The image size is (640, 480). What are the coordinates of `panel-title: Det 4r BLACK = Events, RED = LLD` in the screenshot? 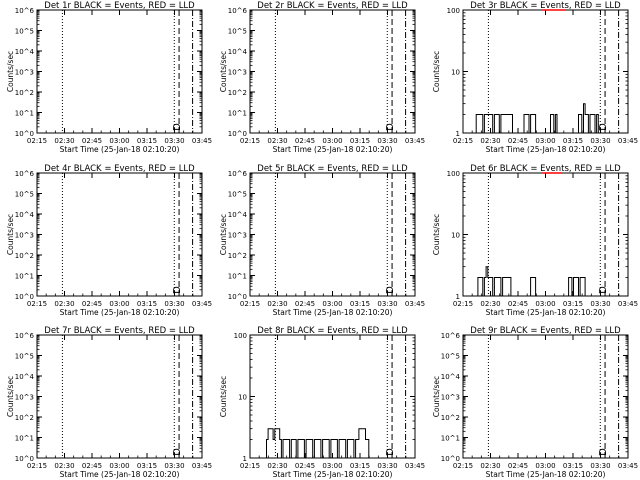 It's located at (119, 169).